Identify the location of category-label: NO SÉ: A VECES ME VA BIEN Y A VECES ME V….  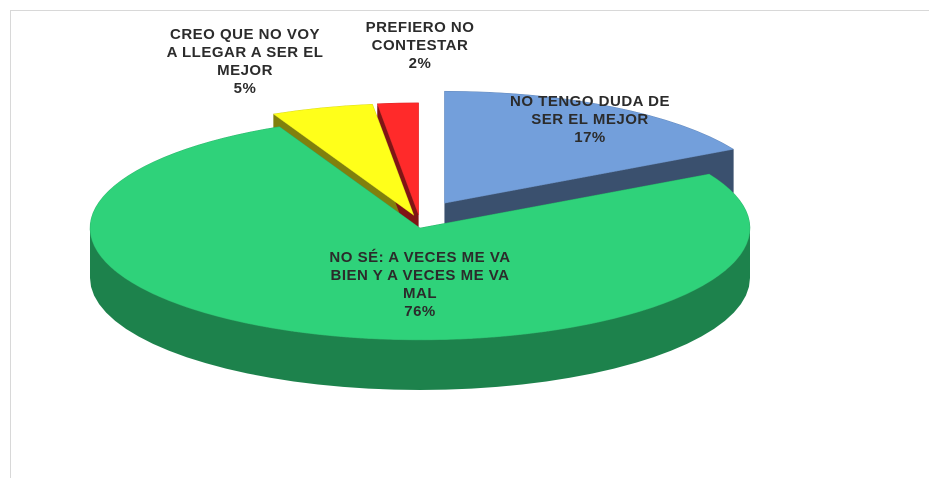
(420, 275).